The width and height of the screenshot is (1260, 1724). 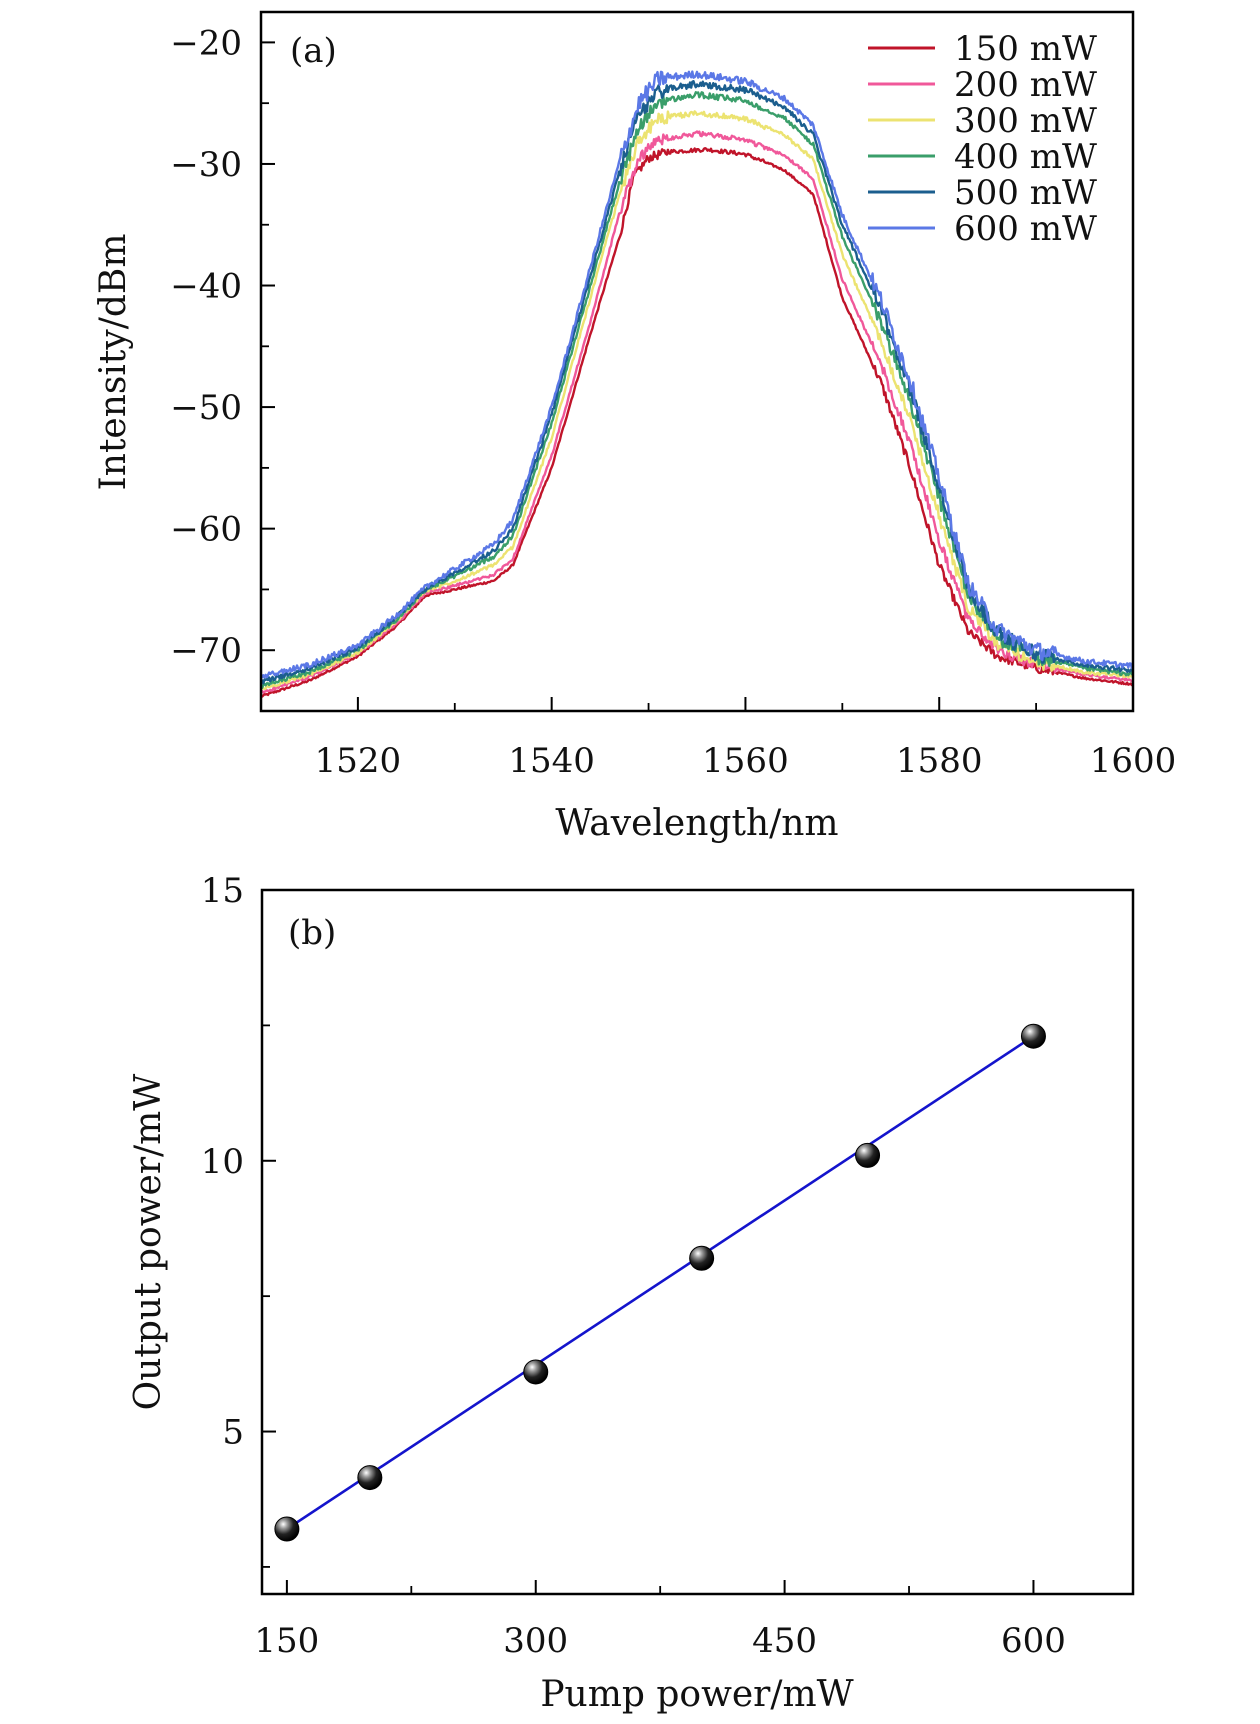 I want to click on legend-item: 500 mW, so click(x=982, y=193).